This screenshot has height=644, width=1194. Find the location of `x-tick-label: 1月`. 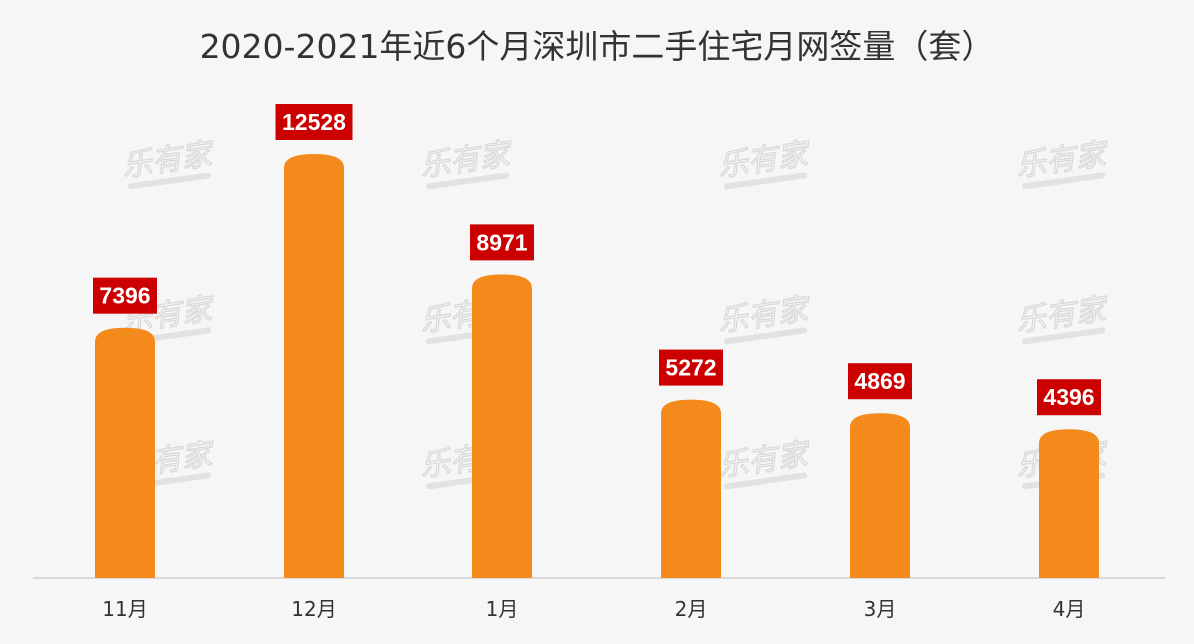

x-tick-label: 1月 is located at coordinates (502, 609).